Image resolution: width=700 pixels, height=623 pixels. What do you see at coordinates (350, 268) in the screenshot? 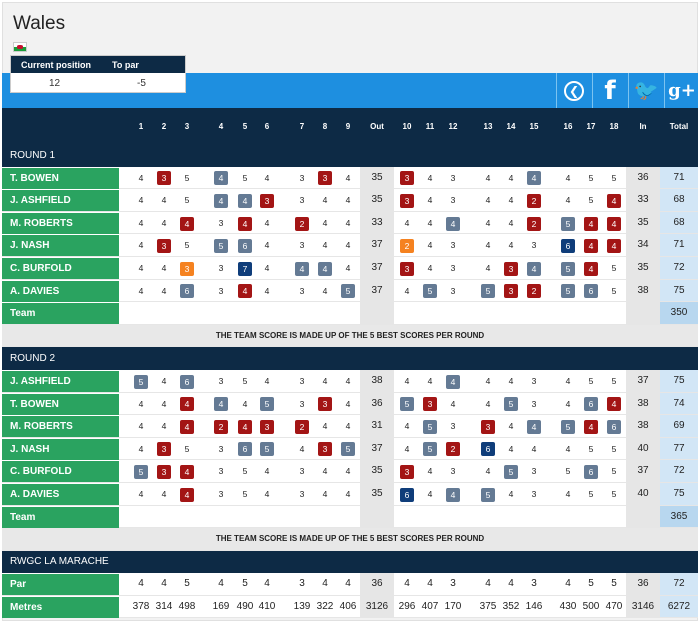
I see `player-row: C. BURFOLD 4 4 3 3 7 4 4 4 4 37 3 4 3 4 3 4 5 4 5 35 72` at bounding box center [350, 268].